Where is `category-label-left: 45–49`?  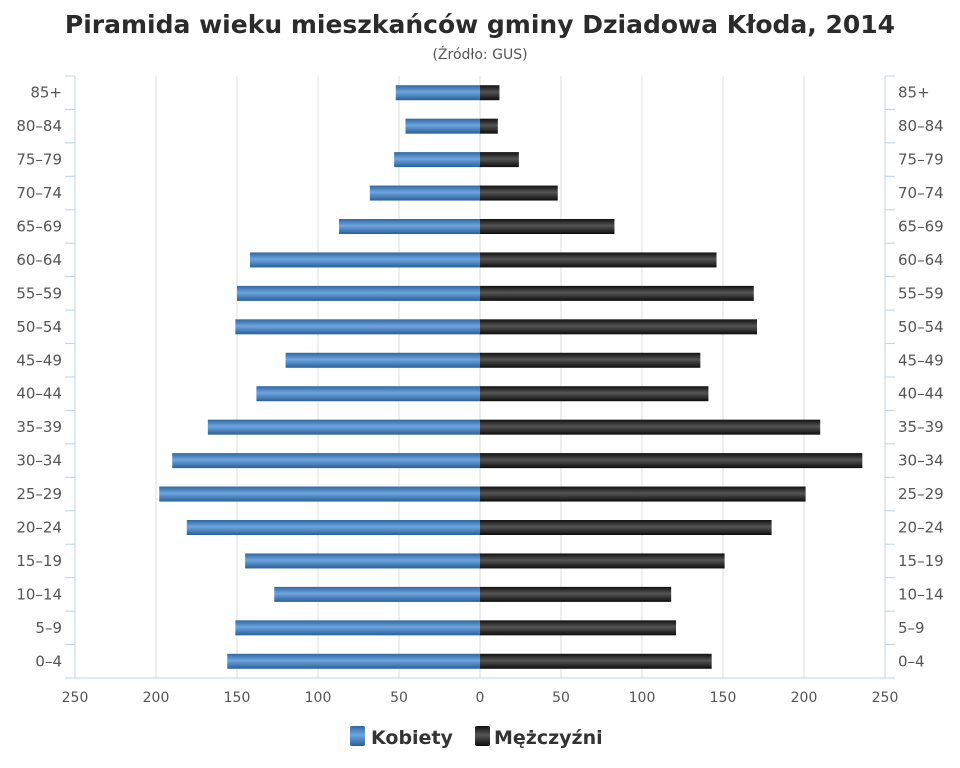 category-label-left: 45–49 is located at coordinates (39, 360).